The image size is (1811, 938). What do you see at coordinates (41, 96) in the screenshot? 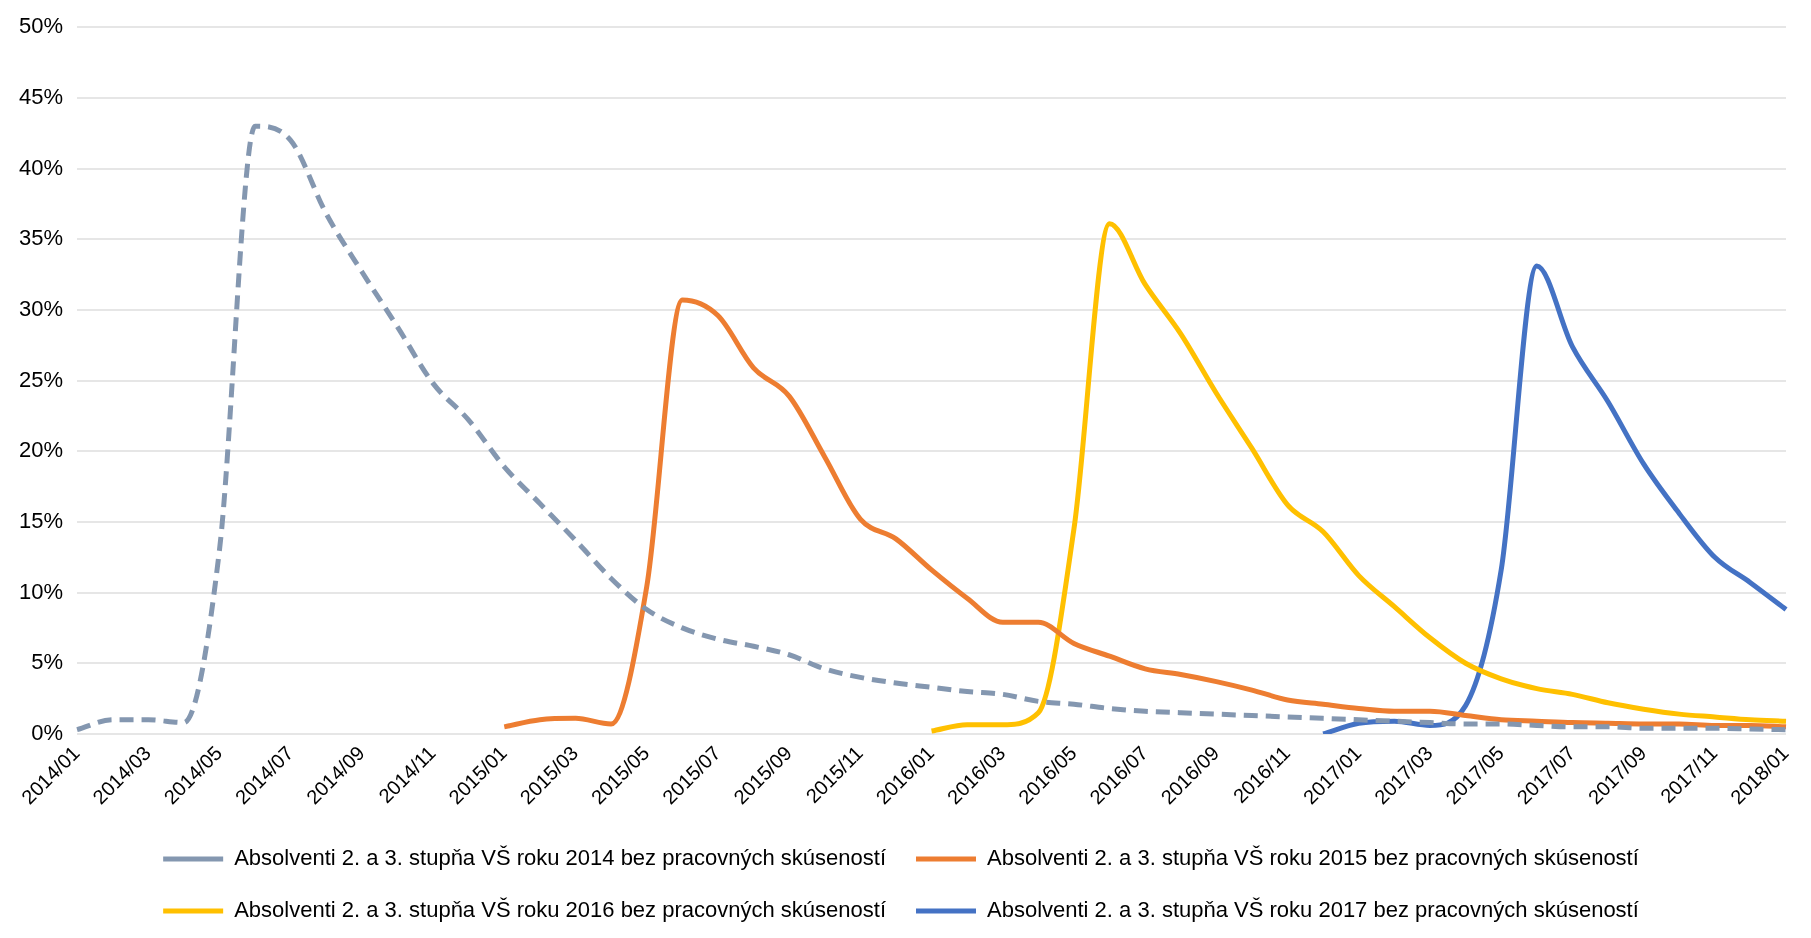
I see `y-tick-label: 45%` at bounding box center [41, 96].